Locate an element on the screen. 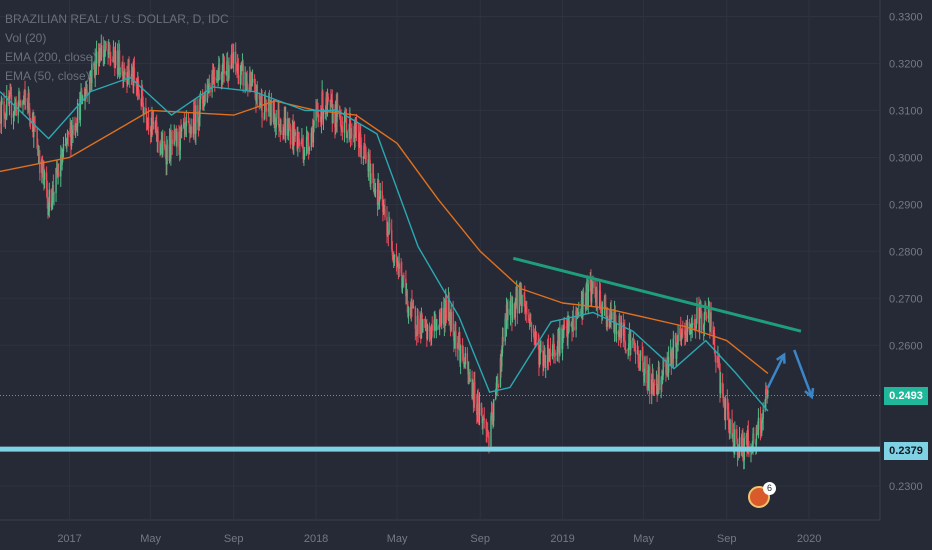 The width and height of the screenshot is (932, 550). legend-symbol: BRAZILIAN REAL / U.S. DOLLAR, D, IDC is located at coordinates (117, 19).